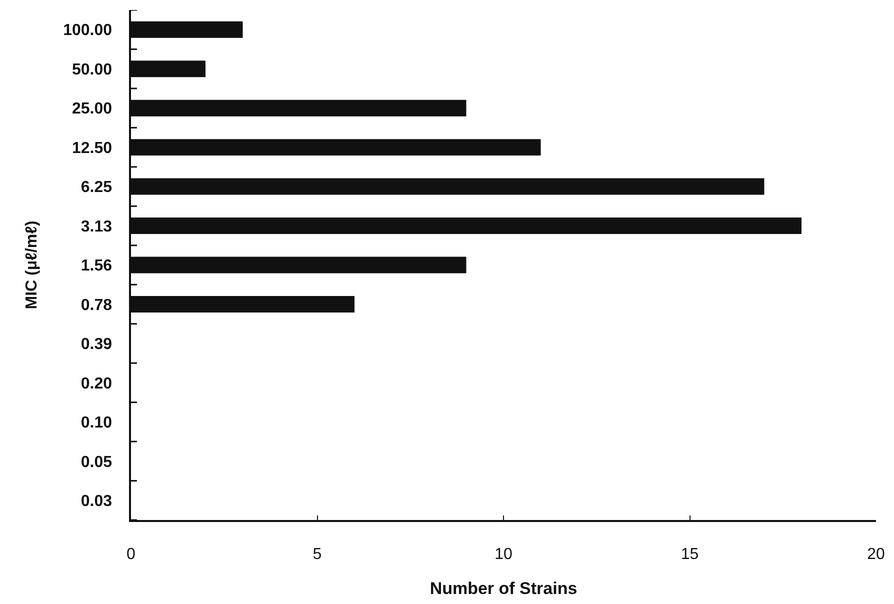 The height and width of the screenshot is (604, 894). Describe the element at coordinates (92, 69) in the screenshot. I see `y-tick-label: 50.00` at that location.